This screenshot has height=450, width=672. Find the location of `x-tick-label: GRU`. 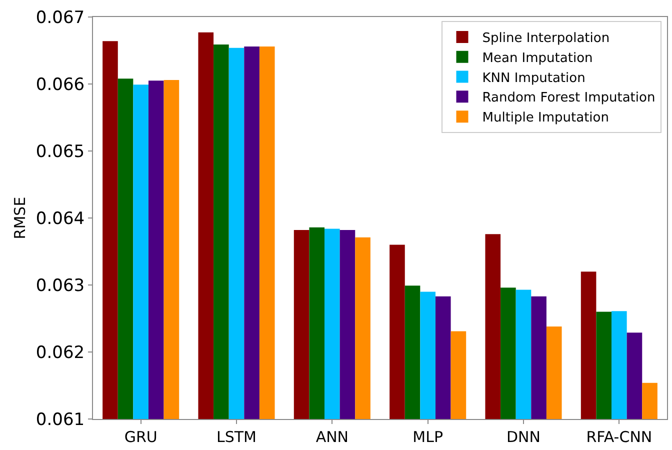

x-tick-label: GRU is located at coordinates (141, 437).